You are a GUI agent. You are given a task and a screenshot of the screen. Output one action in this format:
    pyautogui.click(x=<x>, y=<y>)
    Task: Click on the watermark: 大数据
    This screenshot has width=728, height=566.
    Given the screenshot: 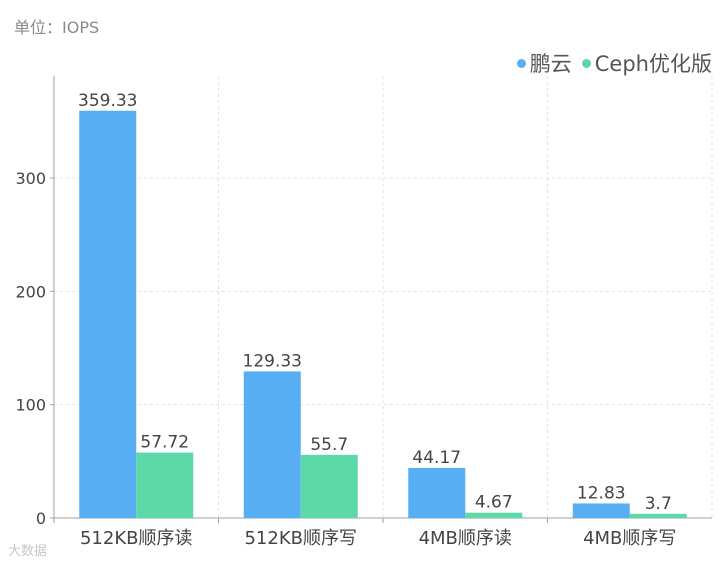 What is the action you would take?
    pyautogui.click(x=28, y=551)
    